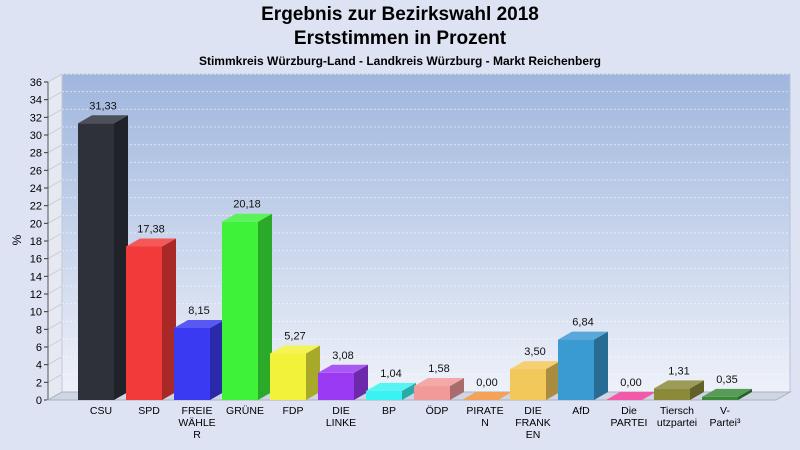 Image resolution: width=800 pixels, height=450 pixels. What do you see at coordinates (36, 207) in the screenshot?
I see `y-tick-label: 22` at bounding box center [36, 207].